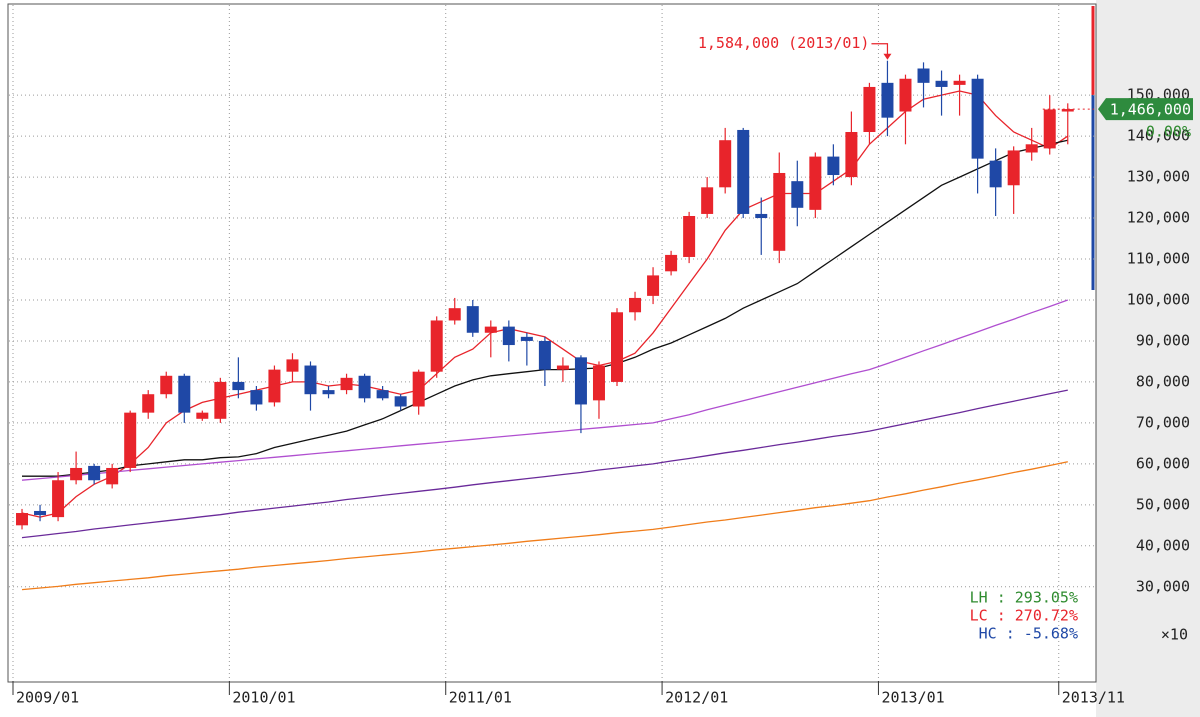  Describe the element at coordinates (696, 698) in the screenshot. I see `x-tick-label: 2012/01` at that location.